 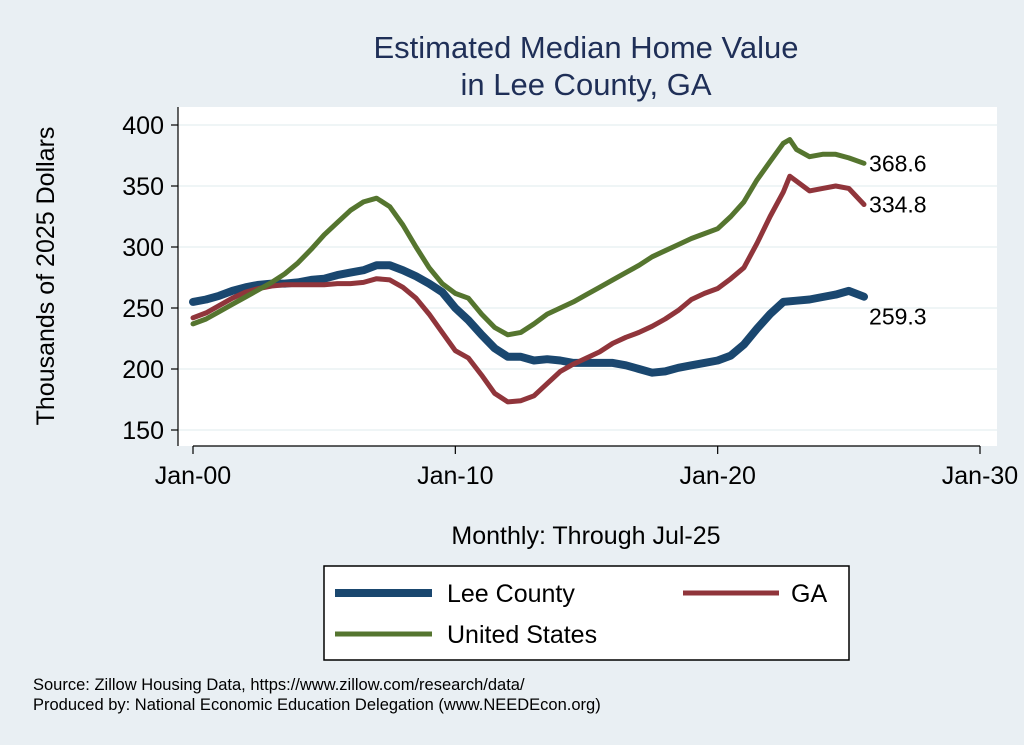 I want to click on legend-label: Lee County, so click(x=511, y=594).